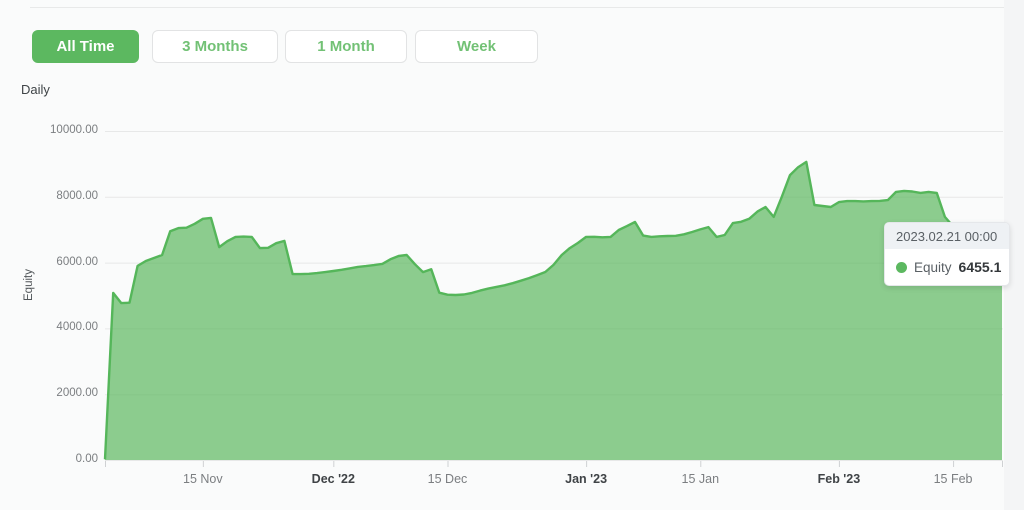  I want to click on y-axis-label: 8000.00, so click(77, 195).